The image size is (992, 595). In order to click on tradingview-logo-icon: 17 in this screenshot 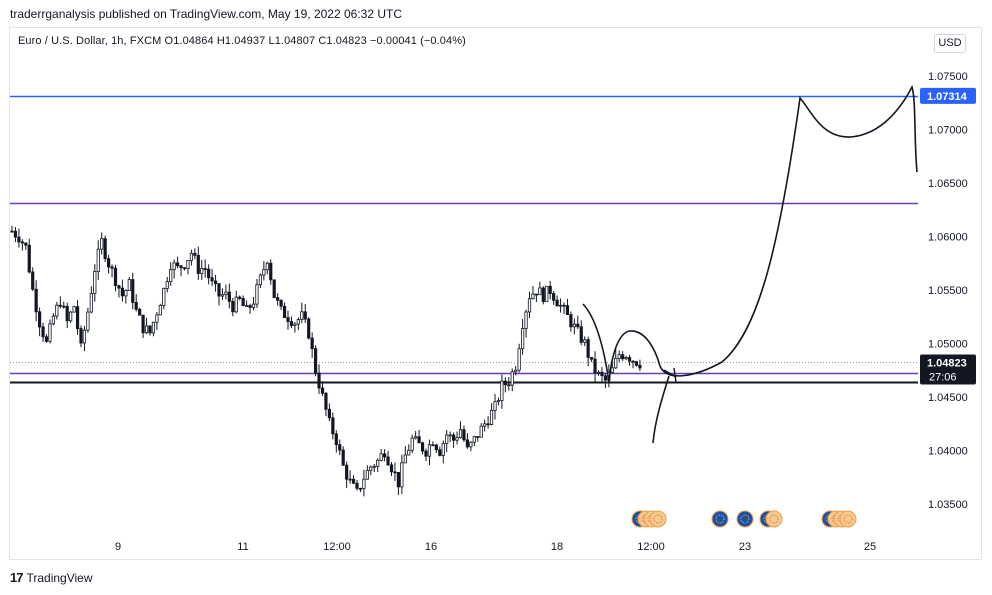, I will do `click(17, 577)`.